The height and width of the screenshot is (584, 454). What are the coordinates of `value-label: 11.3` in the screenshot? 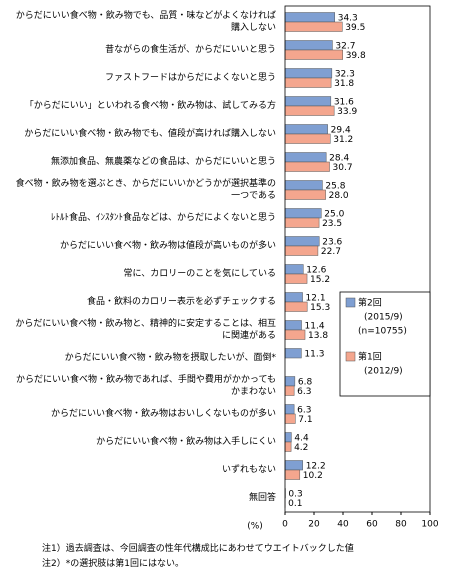 It's located at (314, 354).